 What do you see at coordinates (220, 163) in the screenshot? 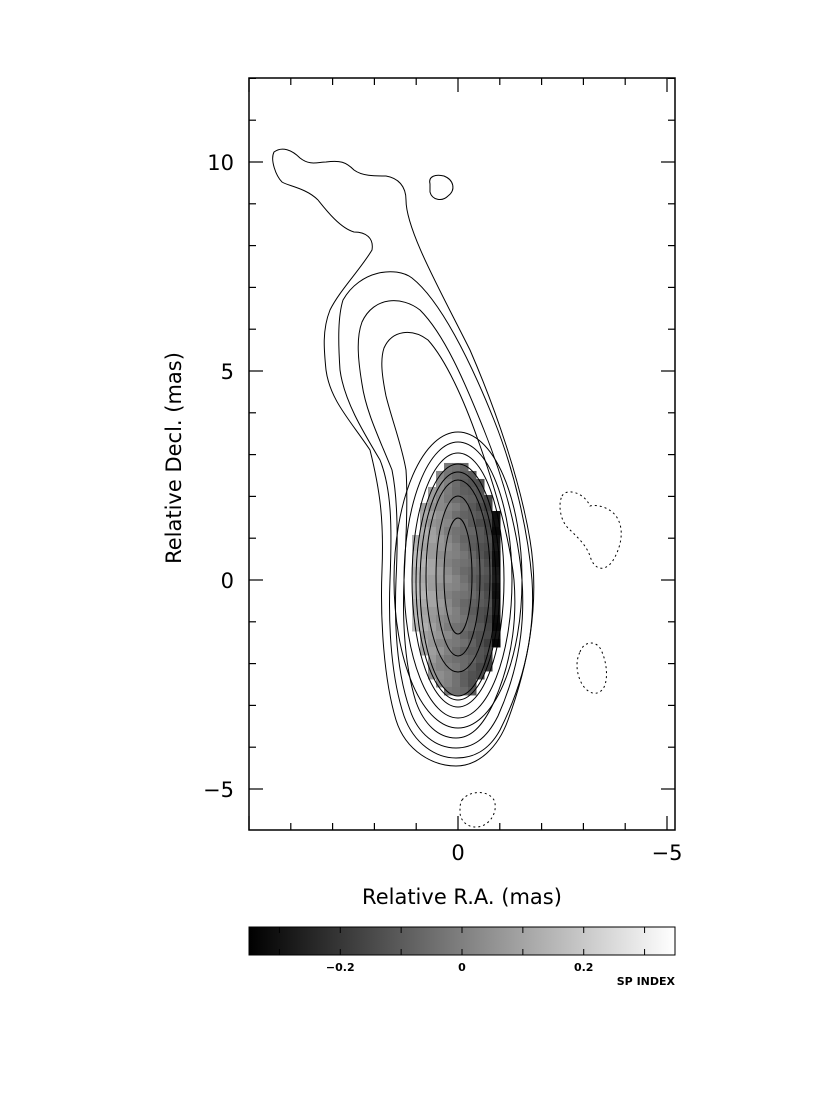
I see `y-tick-label: 10` at bounding box center [220, 163].